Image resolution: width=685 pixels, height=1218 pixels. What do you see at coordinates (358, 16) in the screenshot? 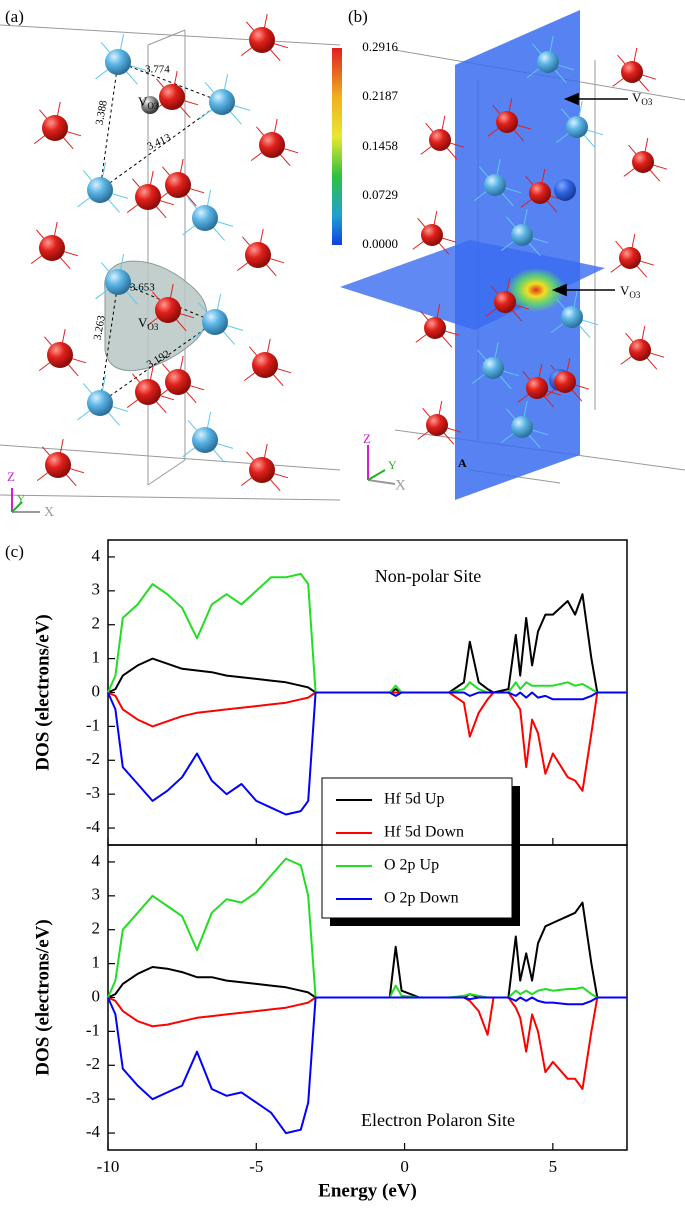
I see `panel-label: (b)` at bounding box center [358, 16].